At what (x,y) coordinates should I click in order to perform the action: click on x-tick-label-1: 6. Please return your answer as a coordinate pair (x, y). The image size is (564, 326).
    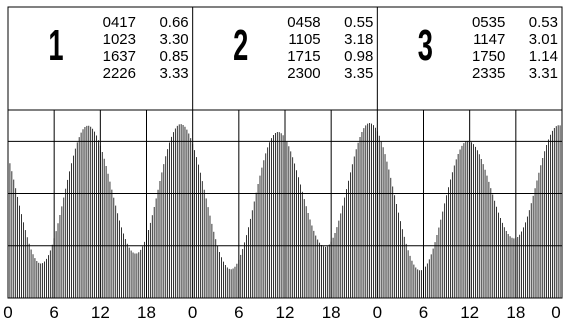
    Looking at the image, I should click on (53, 312).